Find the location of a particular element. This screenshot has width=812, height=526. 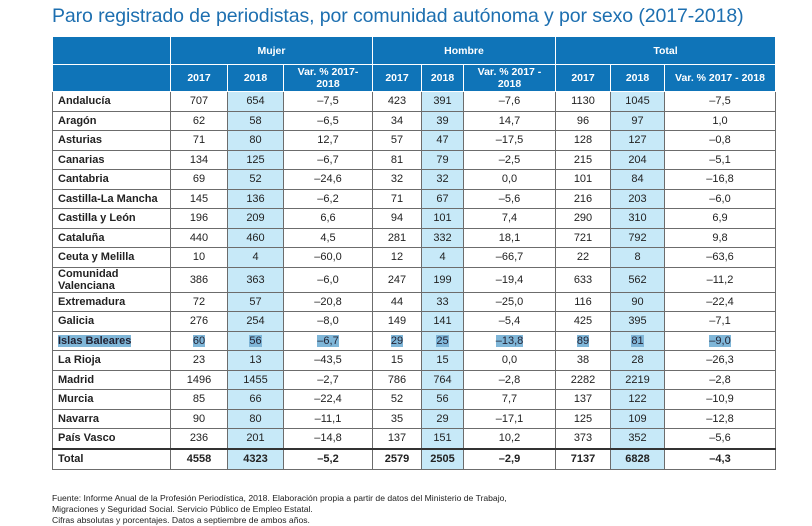

table-cell: 22 is located at coordinates (583, 257).